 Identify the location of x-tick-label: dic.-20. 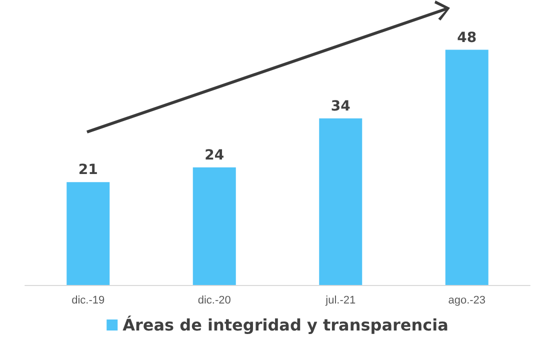
(214, 300).